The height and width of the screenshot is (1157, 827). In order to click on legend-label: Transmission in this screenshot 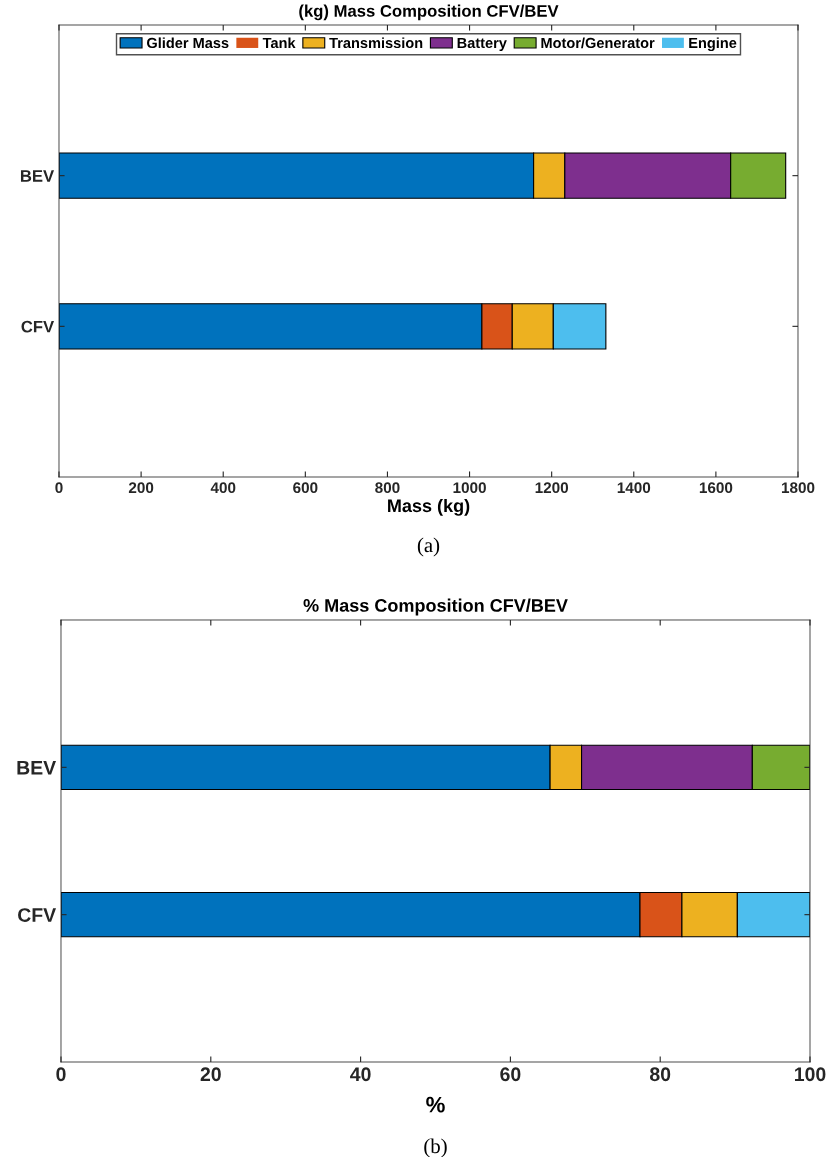, I will do `click(376, 43)`.